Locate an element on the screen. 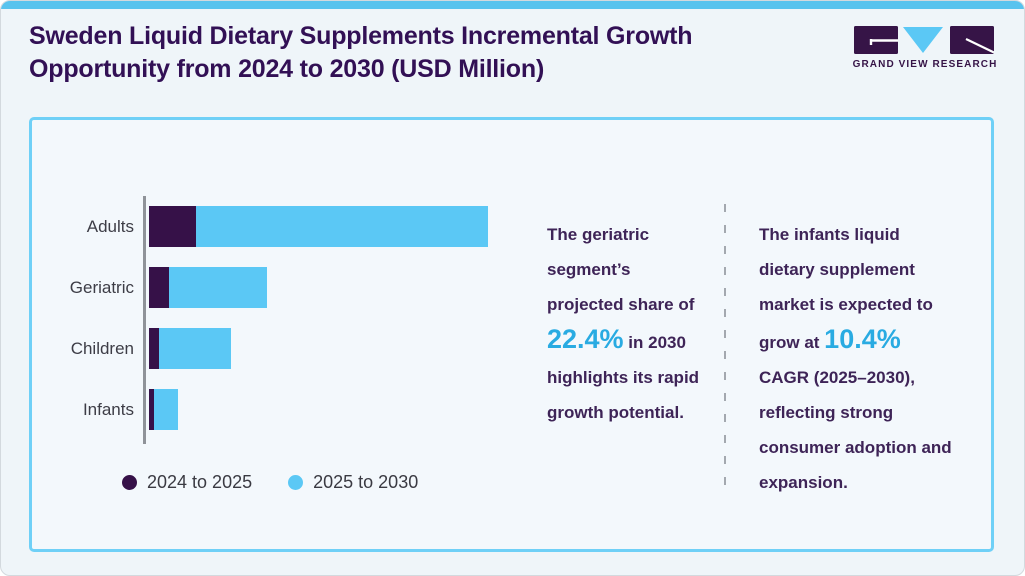  chart-y-axis-line is located at coordinates (144, 320).